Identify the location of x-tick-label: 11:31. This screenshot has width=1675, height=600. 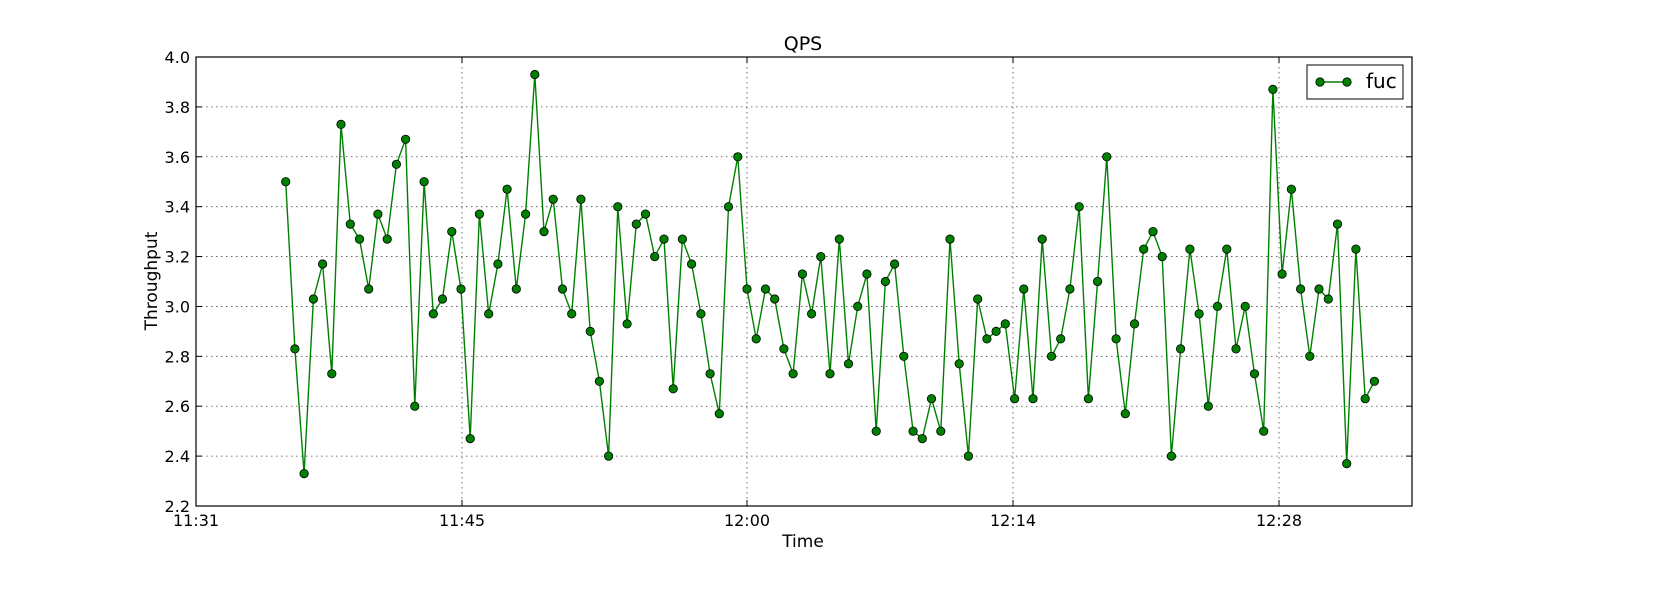
(196, 520).